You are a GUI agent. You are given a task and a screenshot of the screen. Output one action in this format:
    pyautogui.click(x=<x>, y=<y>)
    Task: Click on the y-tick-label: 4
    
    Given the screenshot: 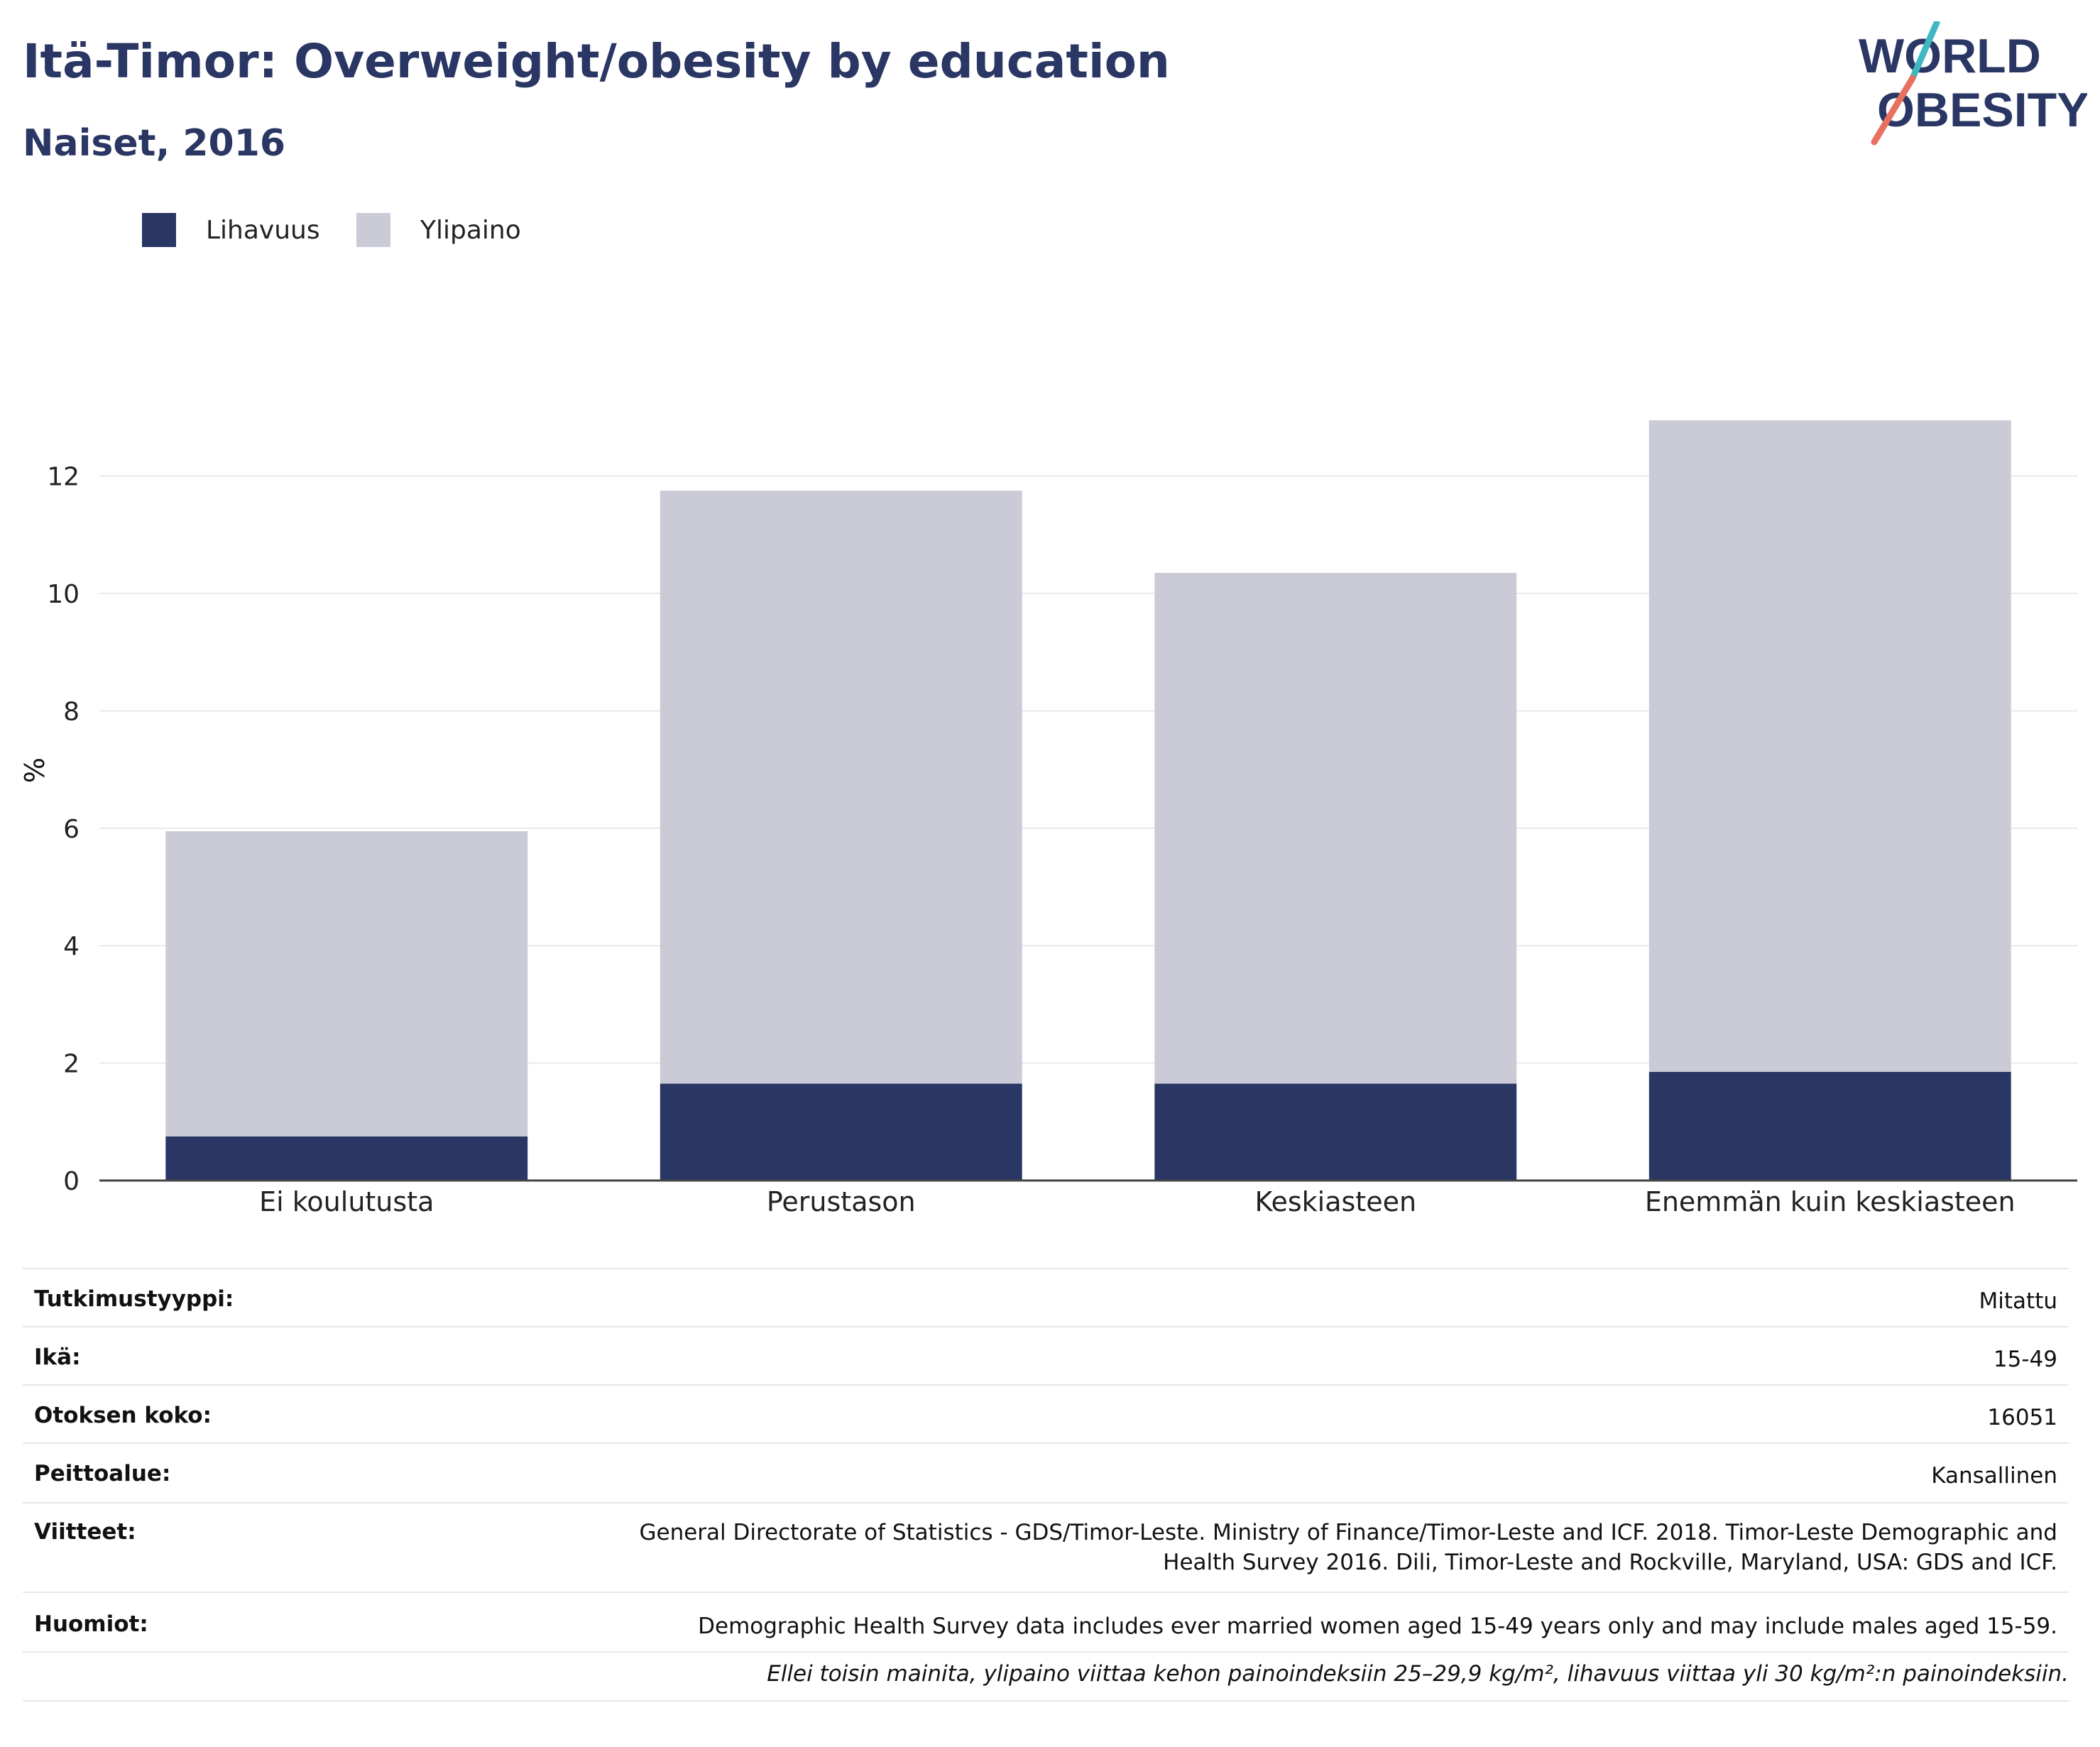 What is the action you would take?
    pyautogui.click(x=71, y=946)
    